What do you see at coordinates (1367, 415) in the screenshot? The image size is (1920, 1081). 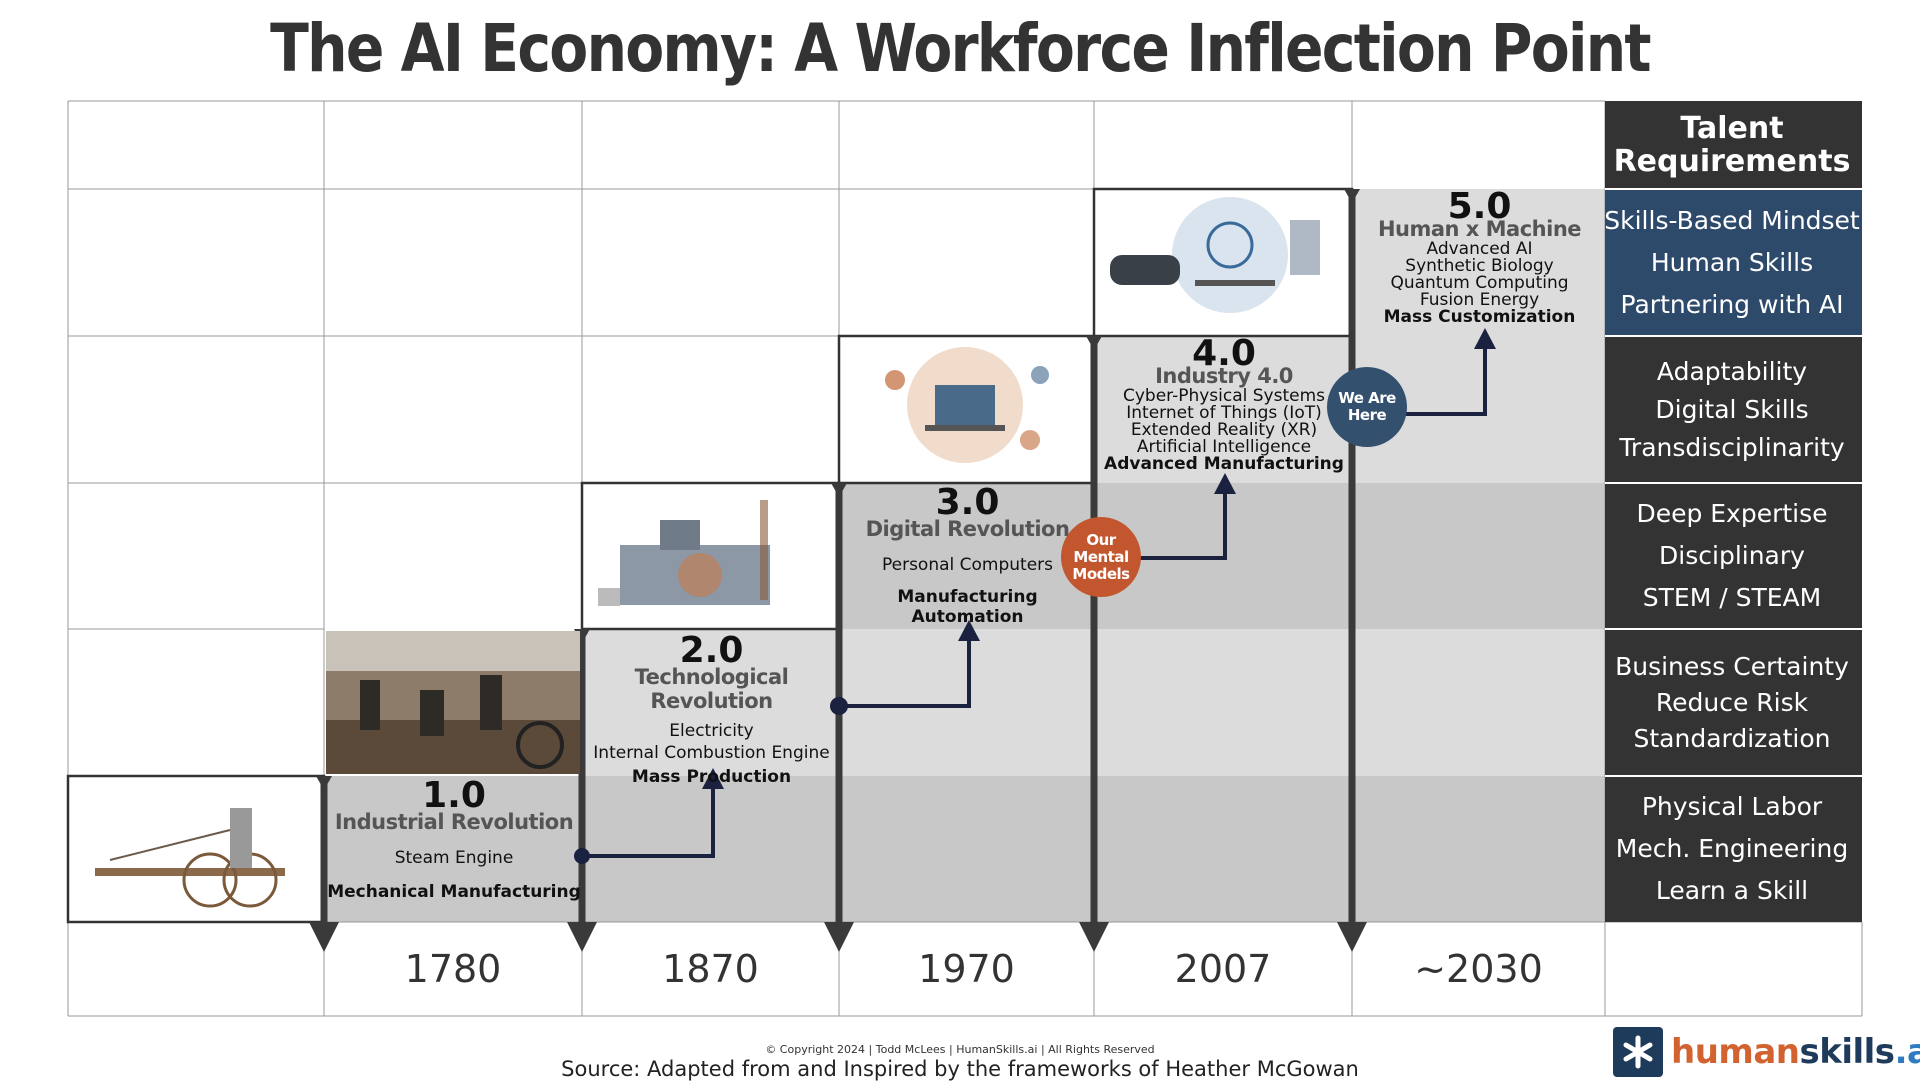 I see `badge-line: Here` at bounding box center [1367, 415].